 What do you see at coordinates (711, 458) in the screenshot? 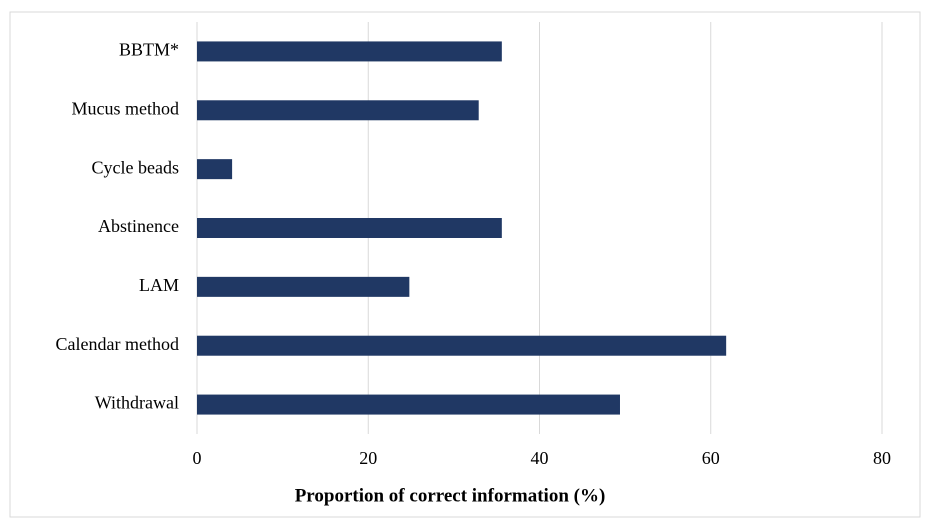
I see `x-tick-label: 60` at bounding box center [711, 458].